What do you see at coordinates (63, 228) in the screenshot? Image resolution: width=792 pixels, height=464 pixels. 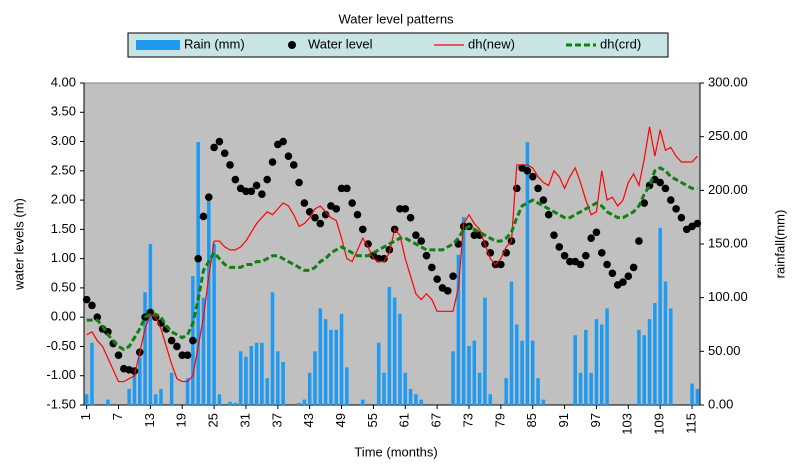 I see `y-tick-label: 1.50` at bounding box center [63, 228].